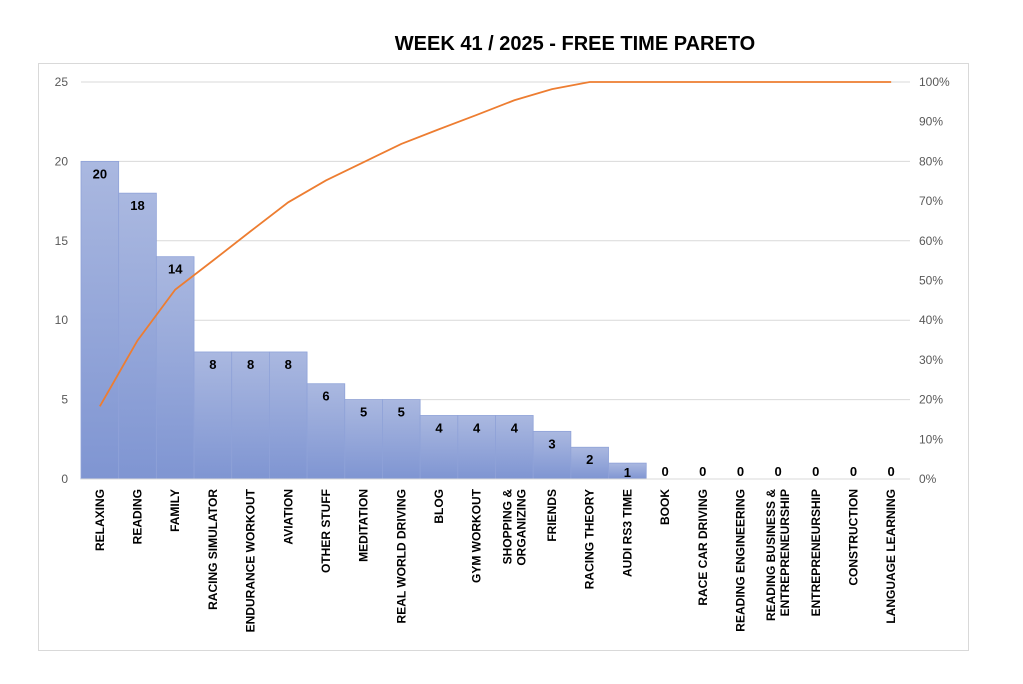 The width and height of the screenshot is (1023, 684). Describe the element at coordinates (931, 281) in the screenshot. I see `y-right-tick-label: 50%` at that location.